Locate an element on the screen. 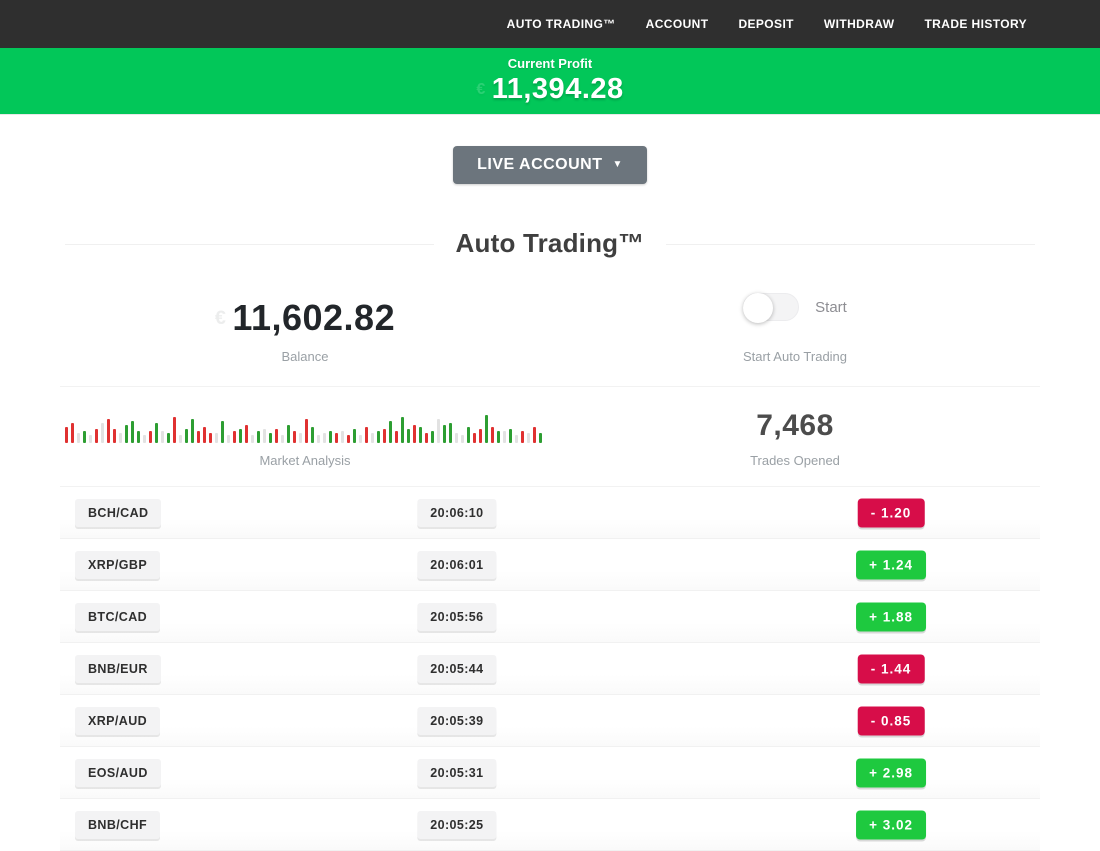 The image size is (1100, 851). table-row: BTC/CAD 20:05:56 + 1.88 is located at coordinates (550, 617).